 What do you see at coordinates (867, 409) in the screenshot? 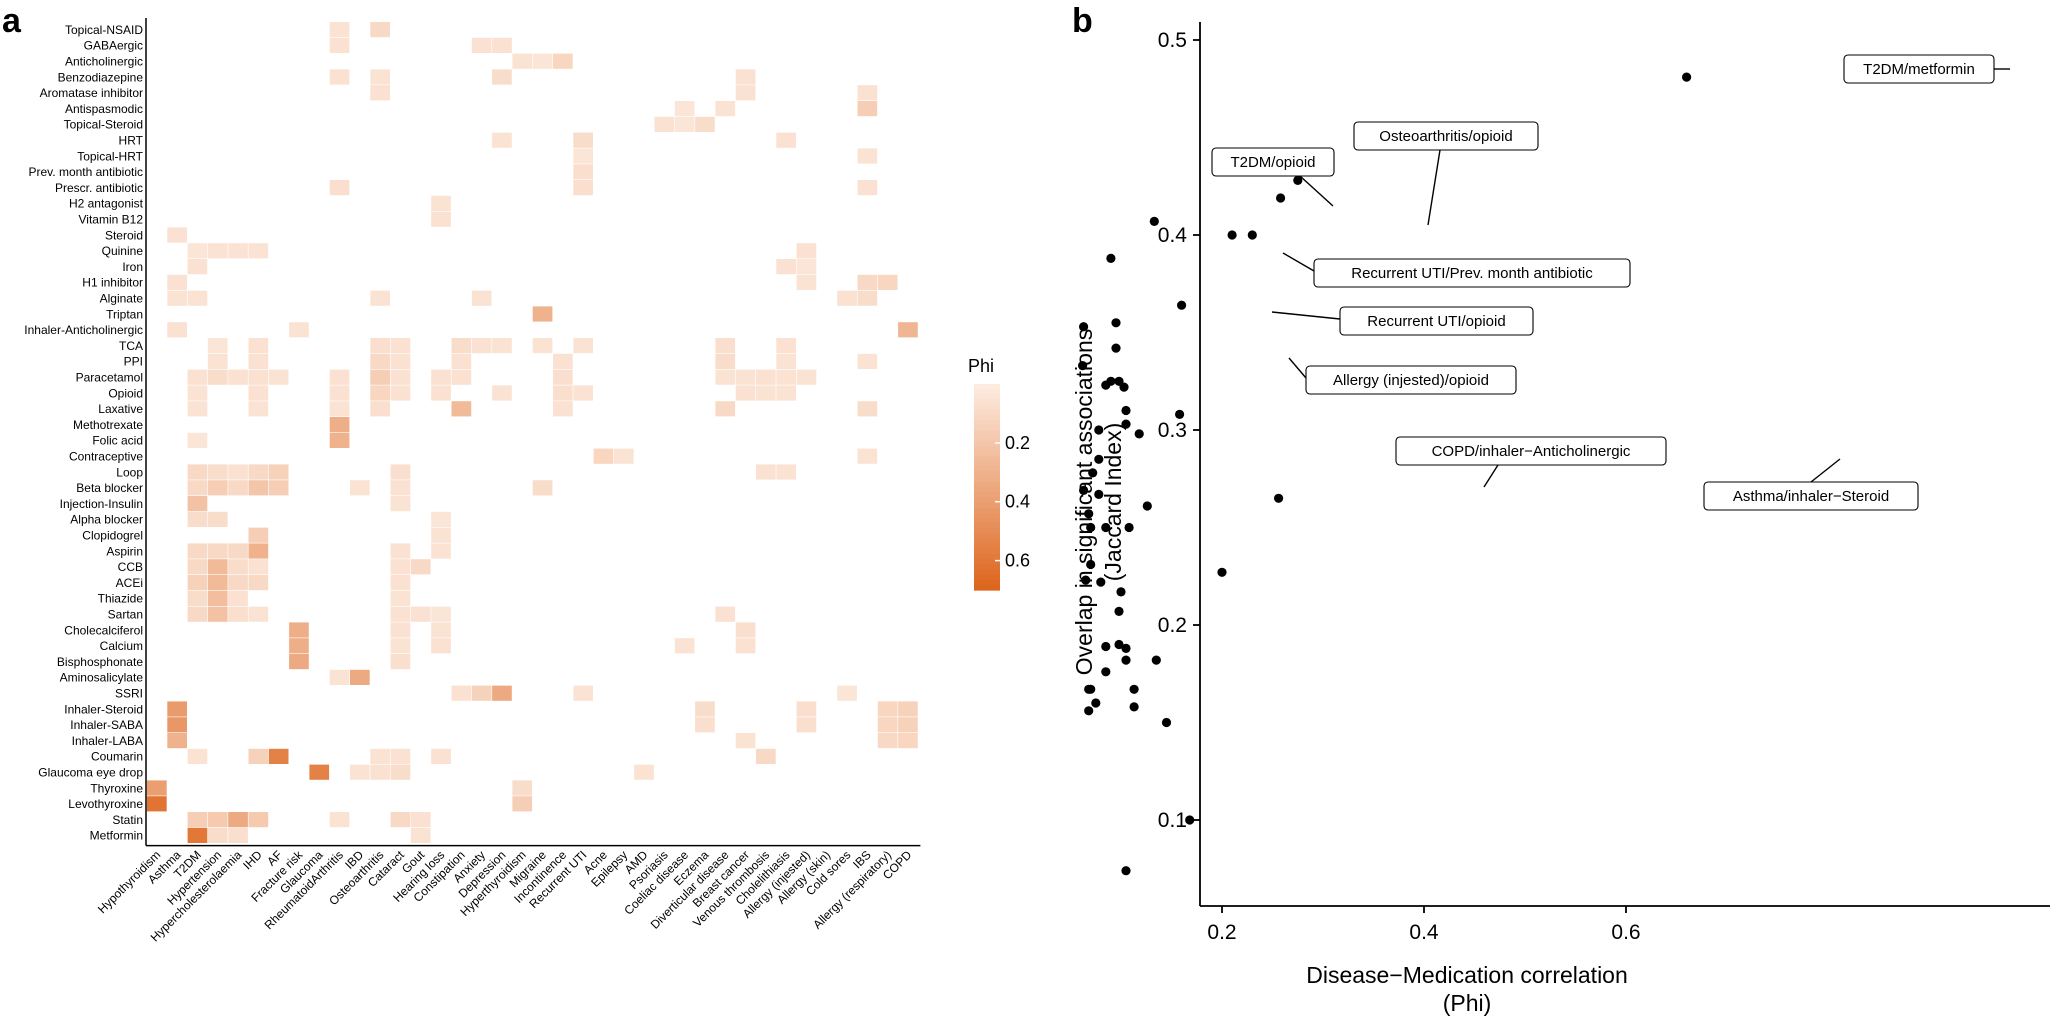
I see `heatmap-cell-laxative-ibs` at bounding box center [867, 409].